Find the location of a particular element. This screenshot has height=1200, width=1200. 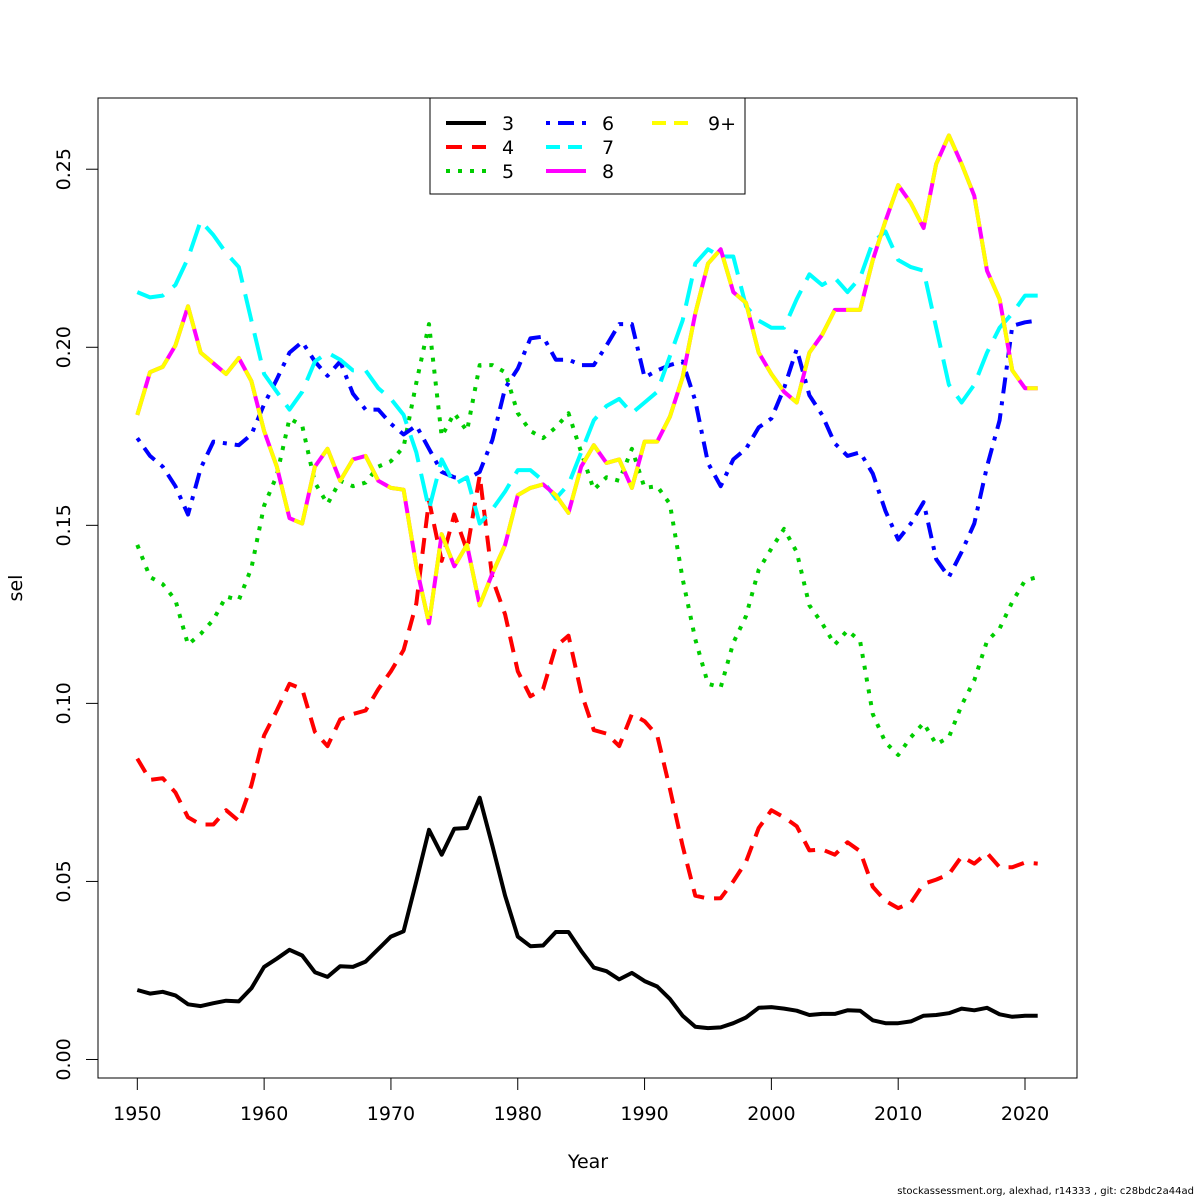

legend-label: 6 is located at coordinates (608, 124).